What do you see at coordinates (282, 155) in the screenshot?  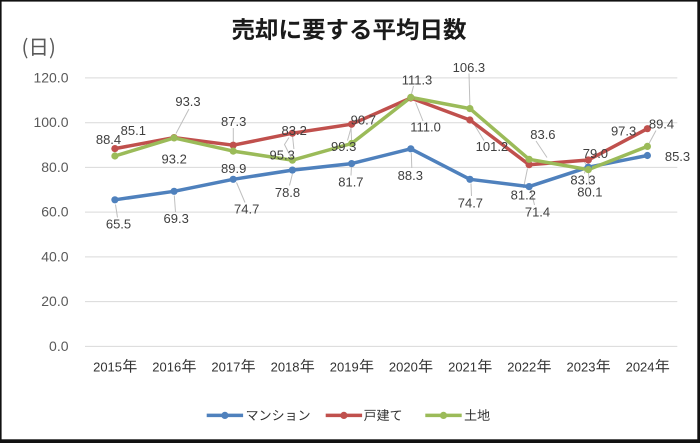 I see `svg-text: 95.3` at bounding box center [282, 155].